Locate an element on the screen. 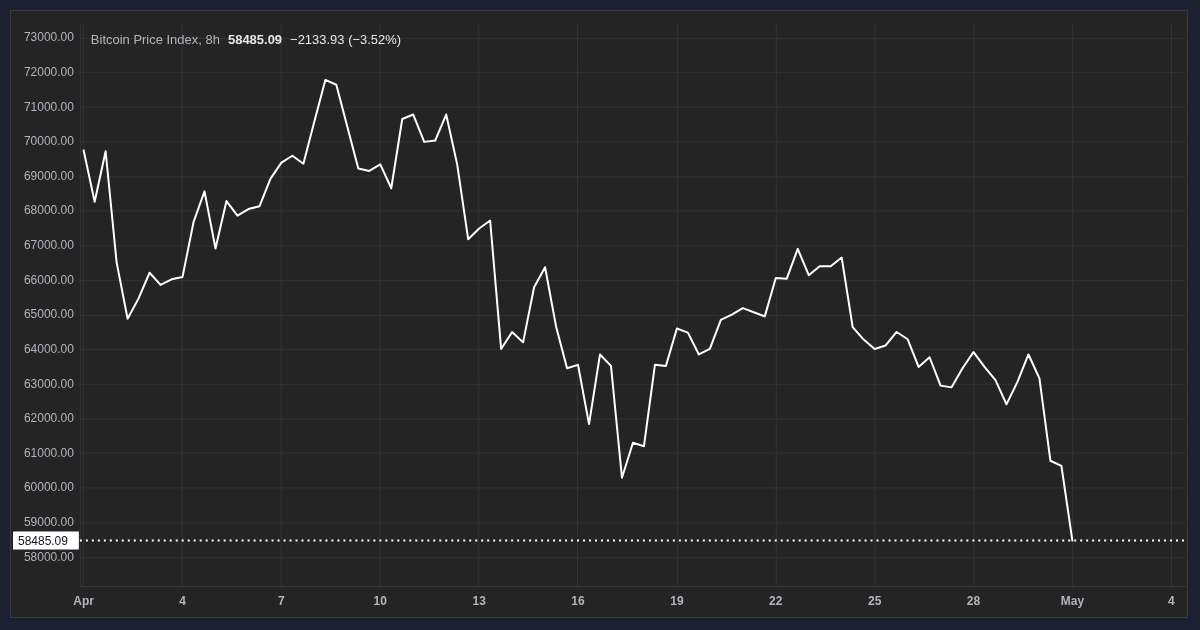  y-tick-label: 65000.00 is located at coordinates (49, 314).